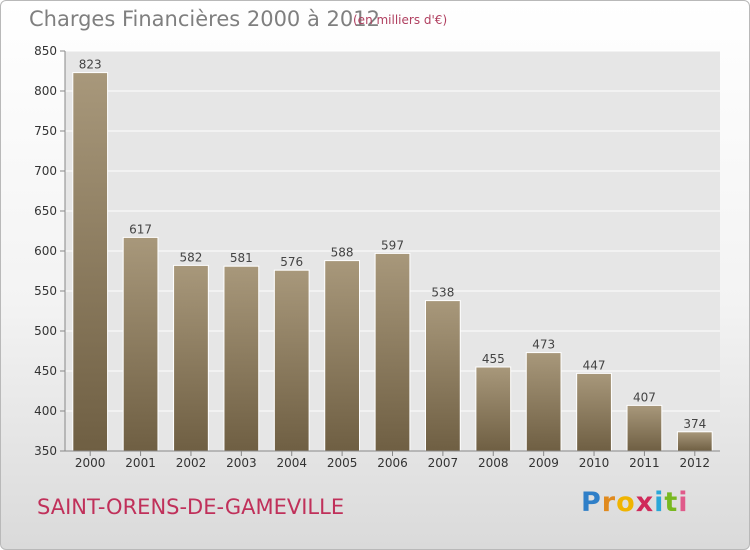 The image size is (750, 550). I want to click on value-label-2004: 576, so click(291, 262).